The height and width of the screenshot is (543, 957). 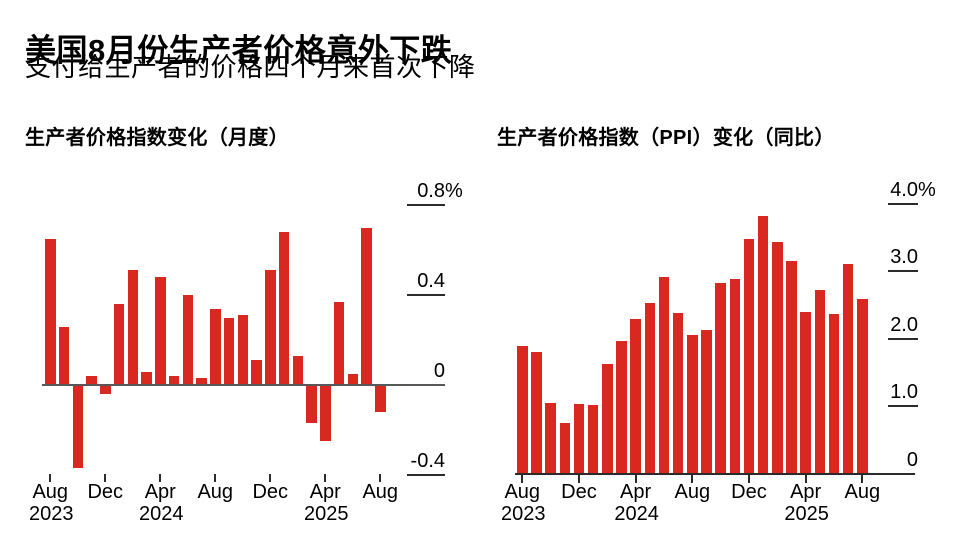 I want to click on y-axis-label: 0.4, so click(x=431, y=281).